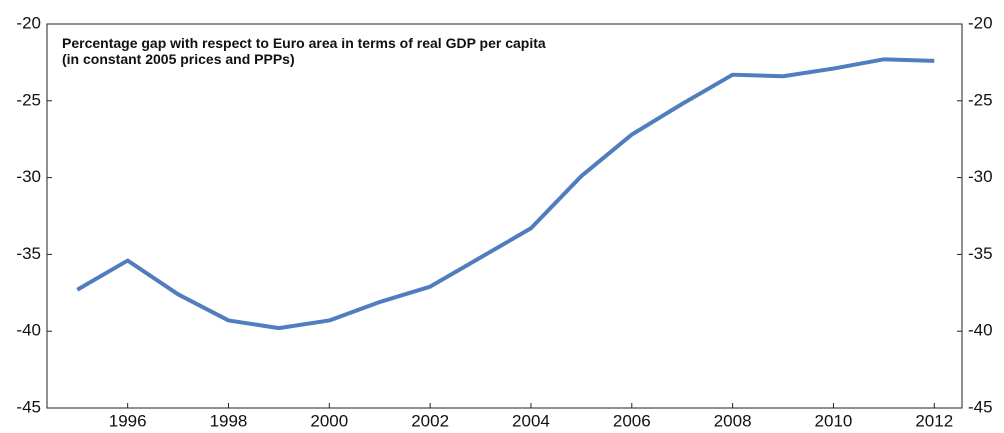 This screenshot has width=1004, height=433. What do you see at coordinates (980, 22) in the screenshot?
I see `y2-tick-label: -20` at bounding box center [980, 22].